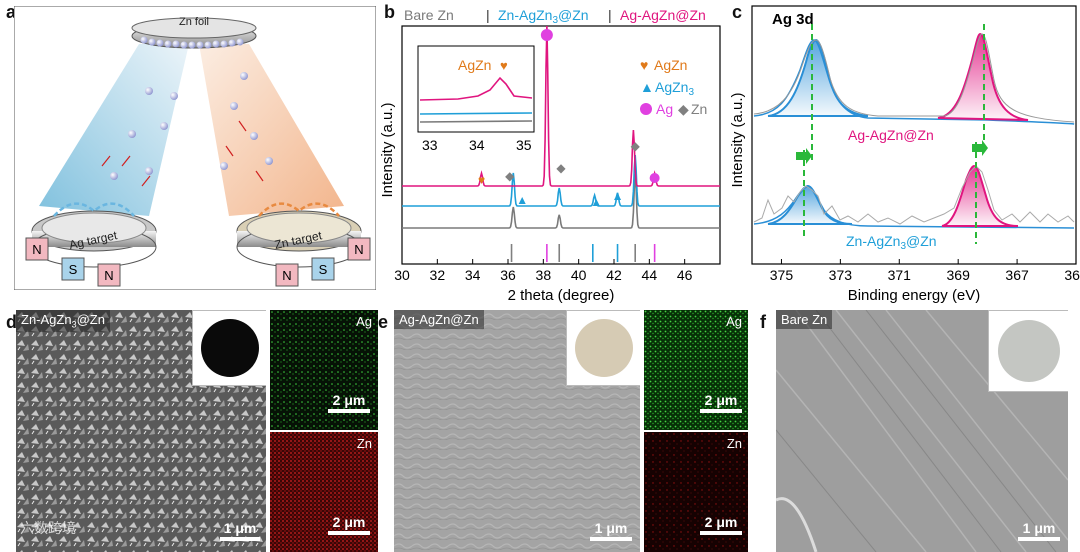  Describe the element at coordinates (438, 275) in the screenshot. I see `xrd-xtick-label: 32` at that location.